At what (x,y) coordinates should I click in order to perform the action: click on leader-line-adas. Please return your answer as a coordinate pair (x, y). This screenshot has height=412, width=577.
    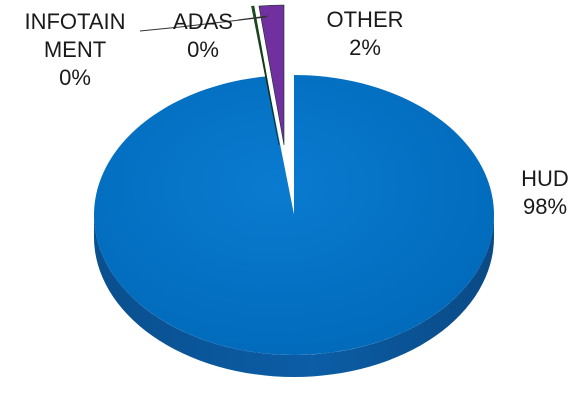
    Looking at the image, I should click on (253, 18).